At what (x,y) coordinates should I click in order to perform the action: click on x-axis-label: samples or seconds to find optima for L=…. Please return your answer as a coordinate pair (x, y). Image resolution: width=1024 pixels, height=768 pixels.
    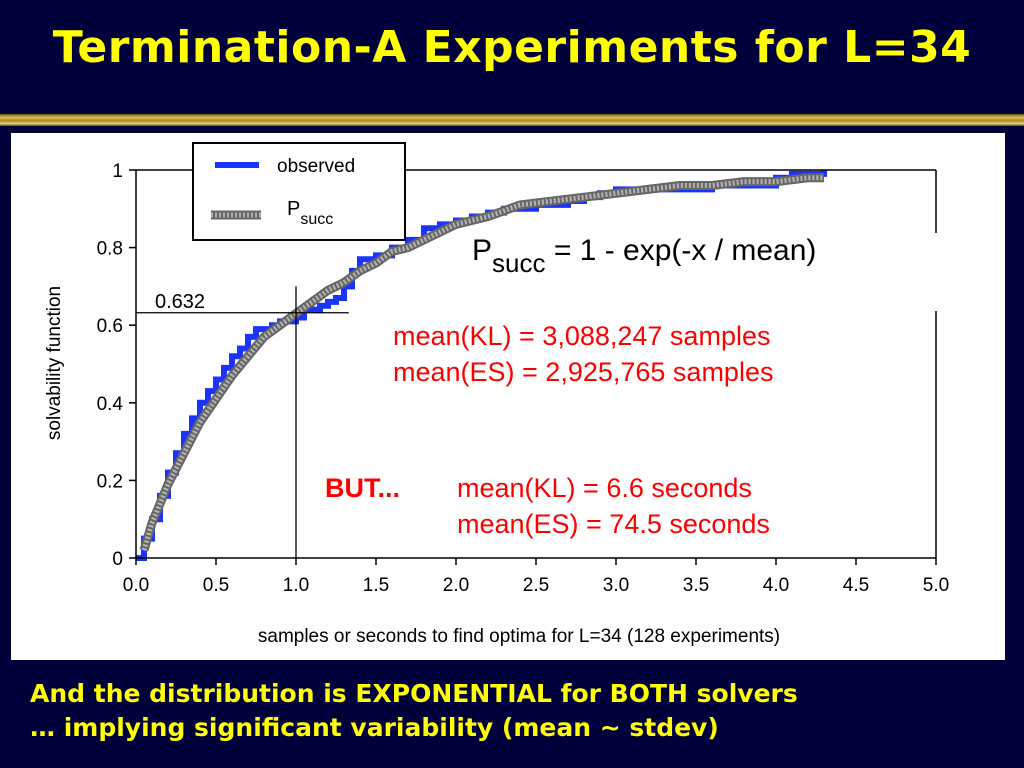
    Looking at the image, I should click on (519, 636).